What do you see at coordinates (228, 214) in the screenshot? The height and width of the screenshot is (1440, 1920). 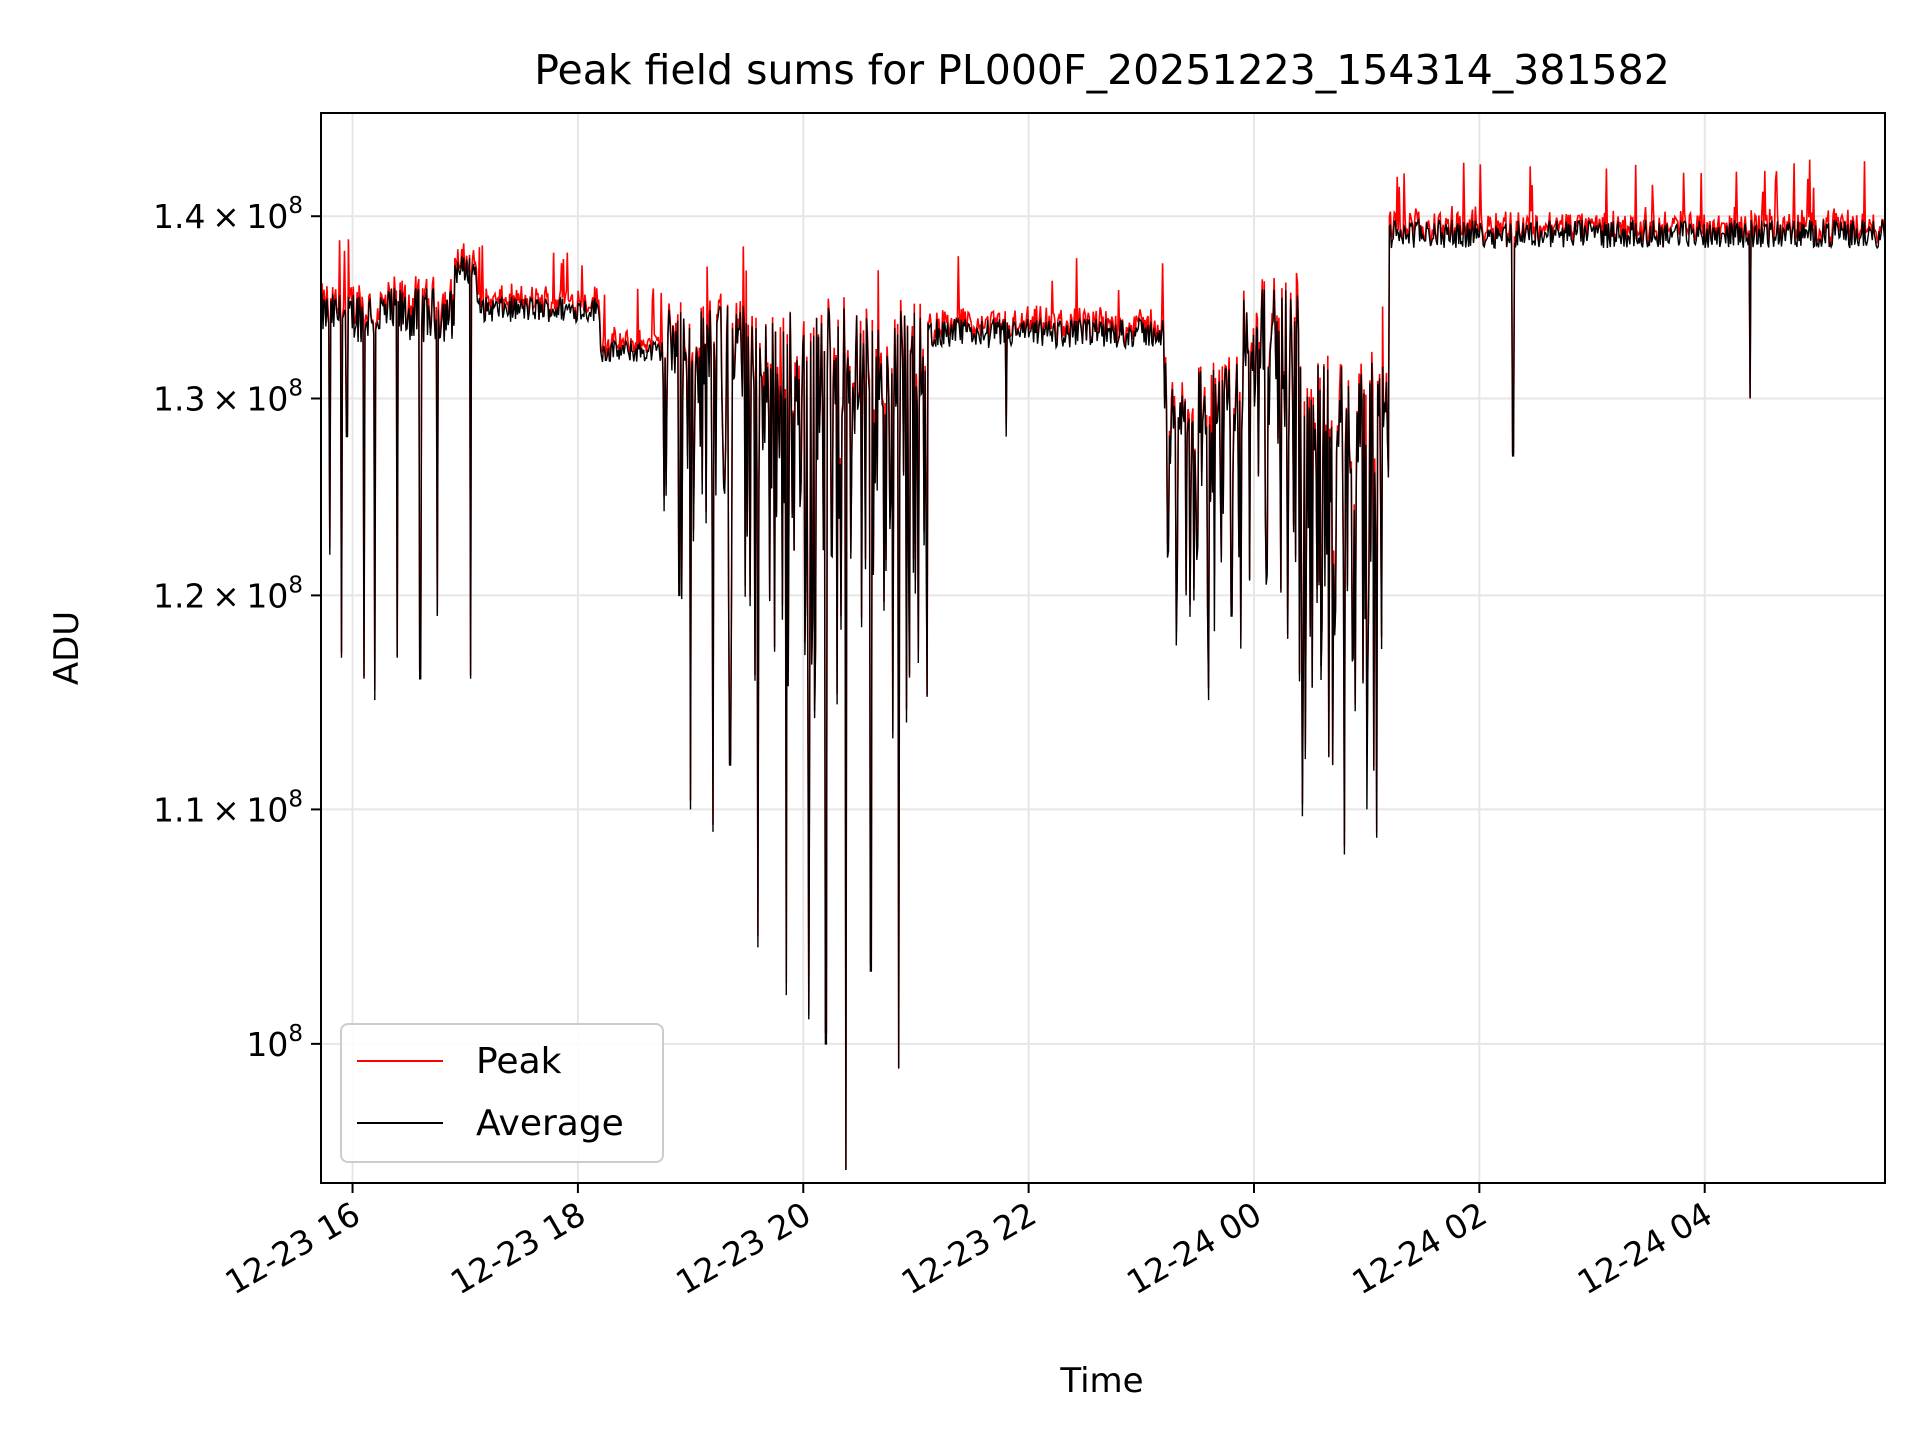 I see `y-tick-label: 1.4 × 108` at bounding box center [228, 214].